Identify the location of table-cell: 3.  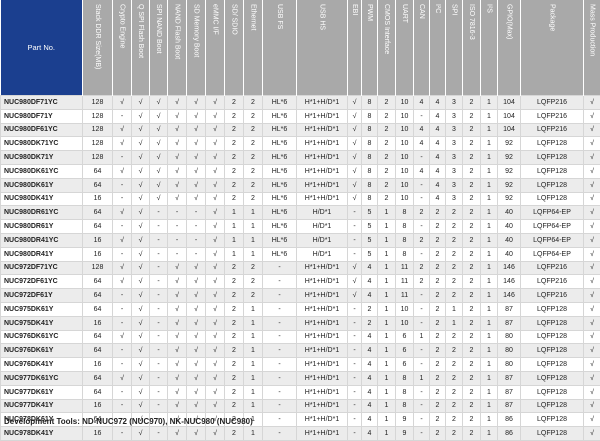
(454, 199).